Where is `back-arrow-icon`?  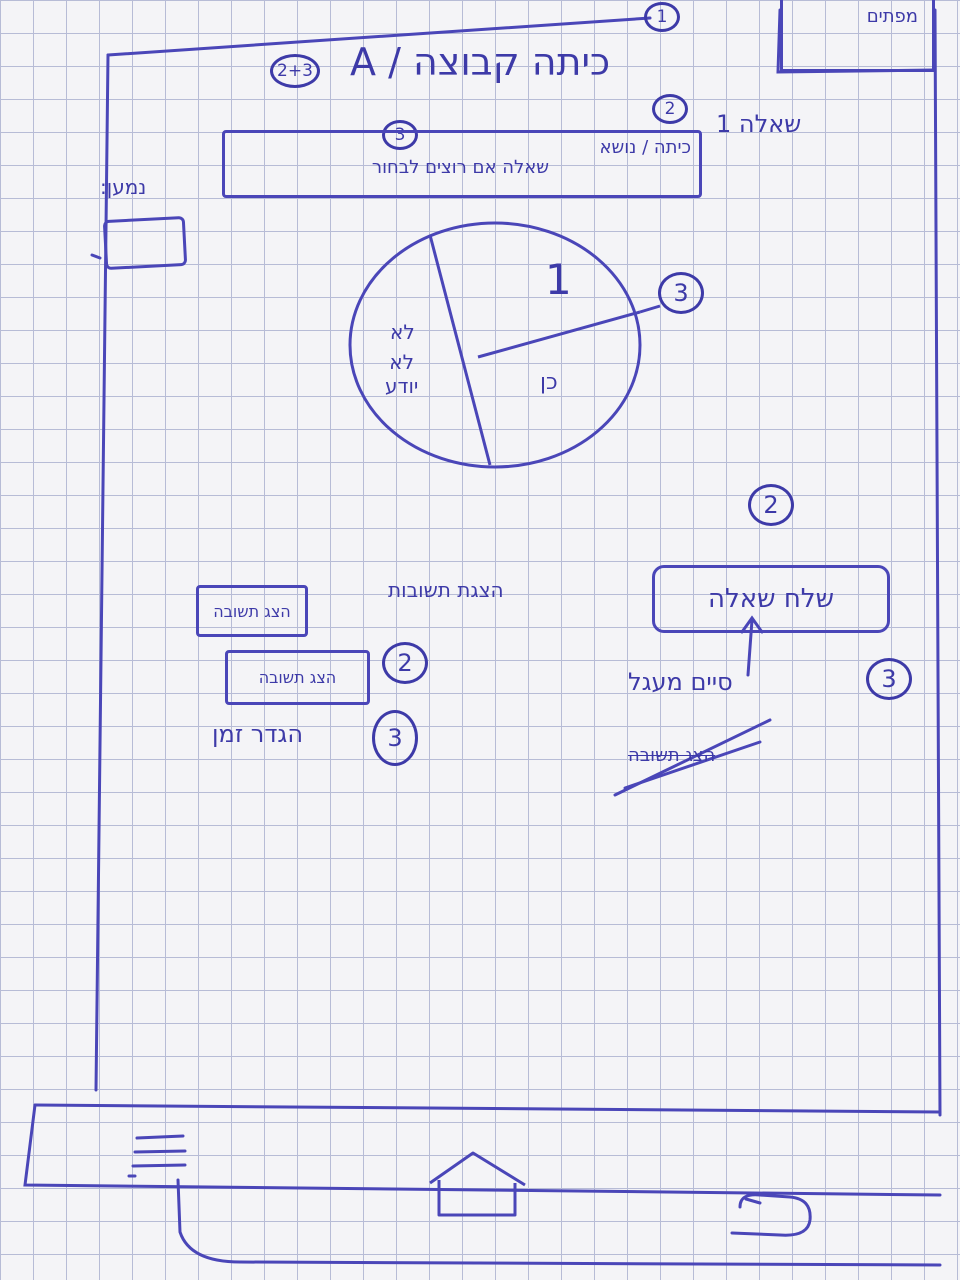
back-arrow-icon is located at coordinates (771, 1215).